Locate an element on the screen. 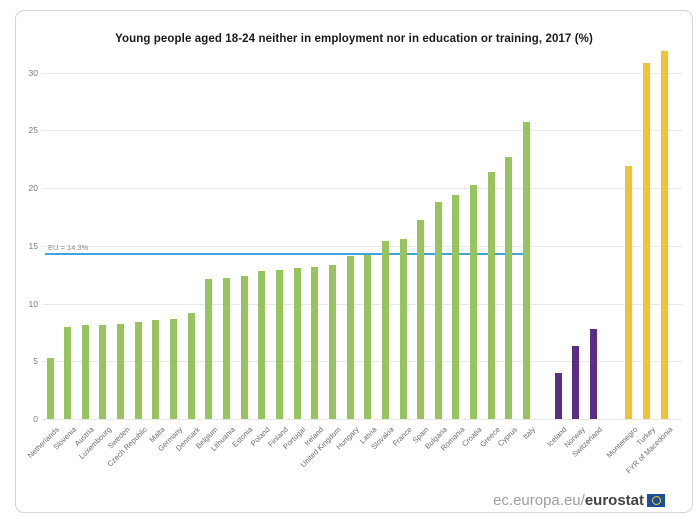  y-tick-label-0: 0 is located at coordinates (35, 419).